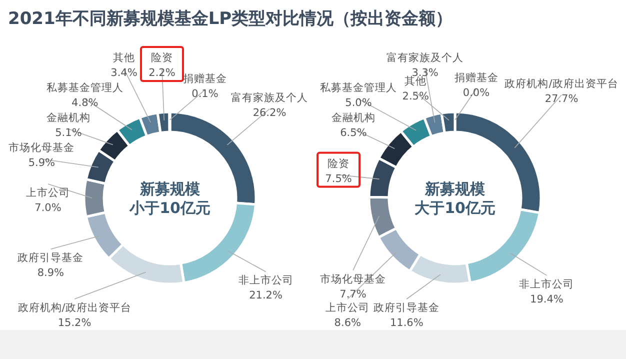 The height and width of the screenshot is (359, 626). Describe the element at coordinates (265, 296) in the screenshot. I see `data-label: 21.2%` at that location.